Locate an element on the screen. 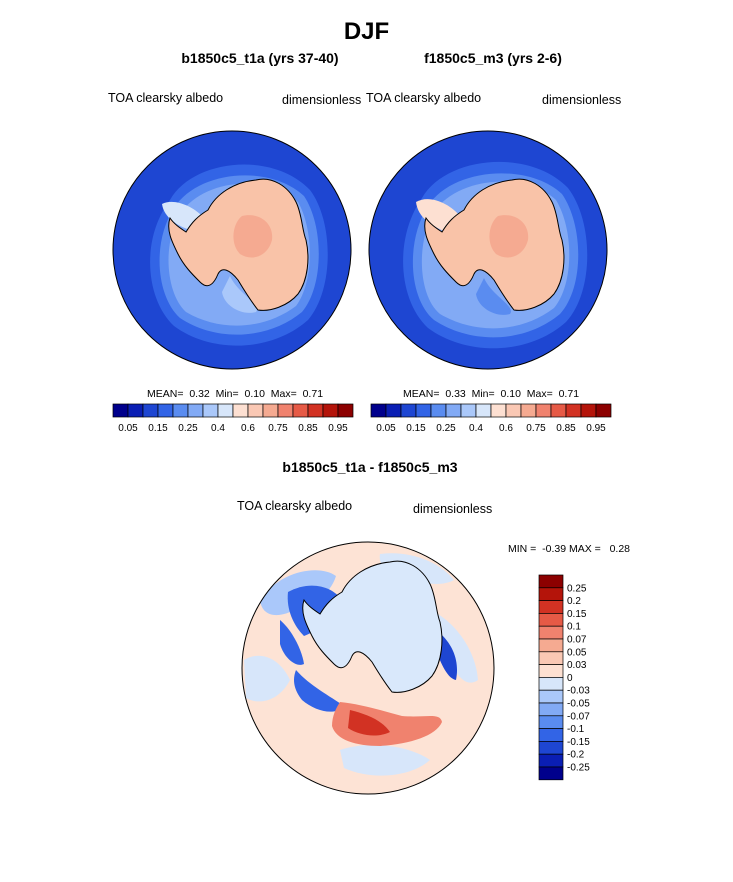 This screenshot has height=882, width=733. panel1-colorbar: 0.05 0.15 0.25 0.4 0.6 0.75 0.85 0.95 is located at coordinates (233, 418).